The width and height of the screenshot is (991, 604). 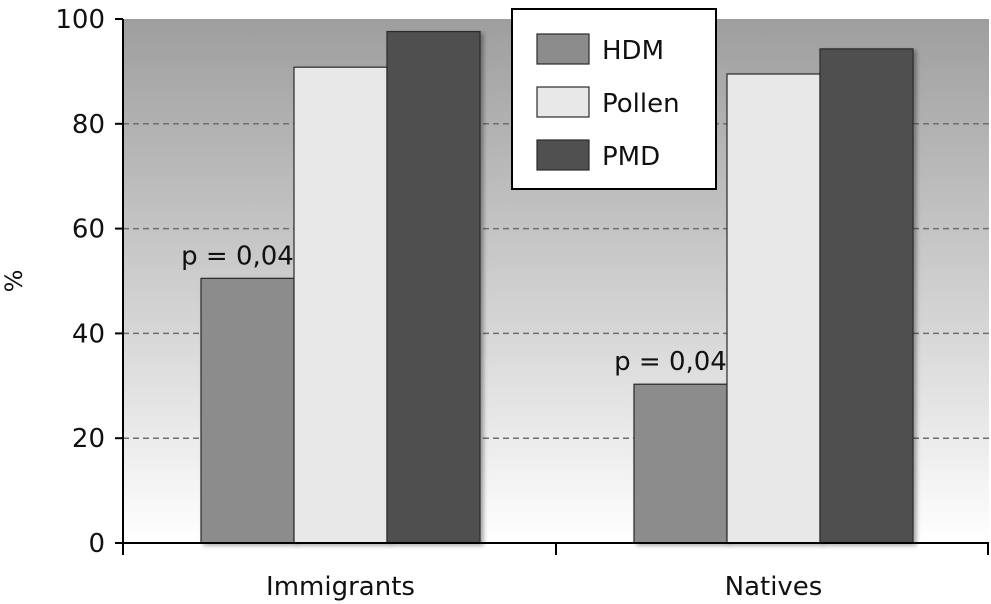 I want to click on annotations: p = 0,04 p = 0,04, so click(x=454, y=309).